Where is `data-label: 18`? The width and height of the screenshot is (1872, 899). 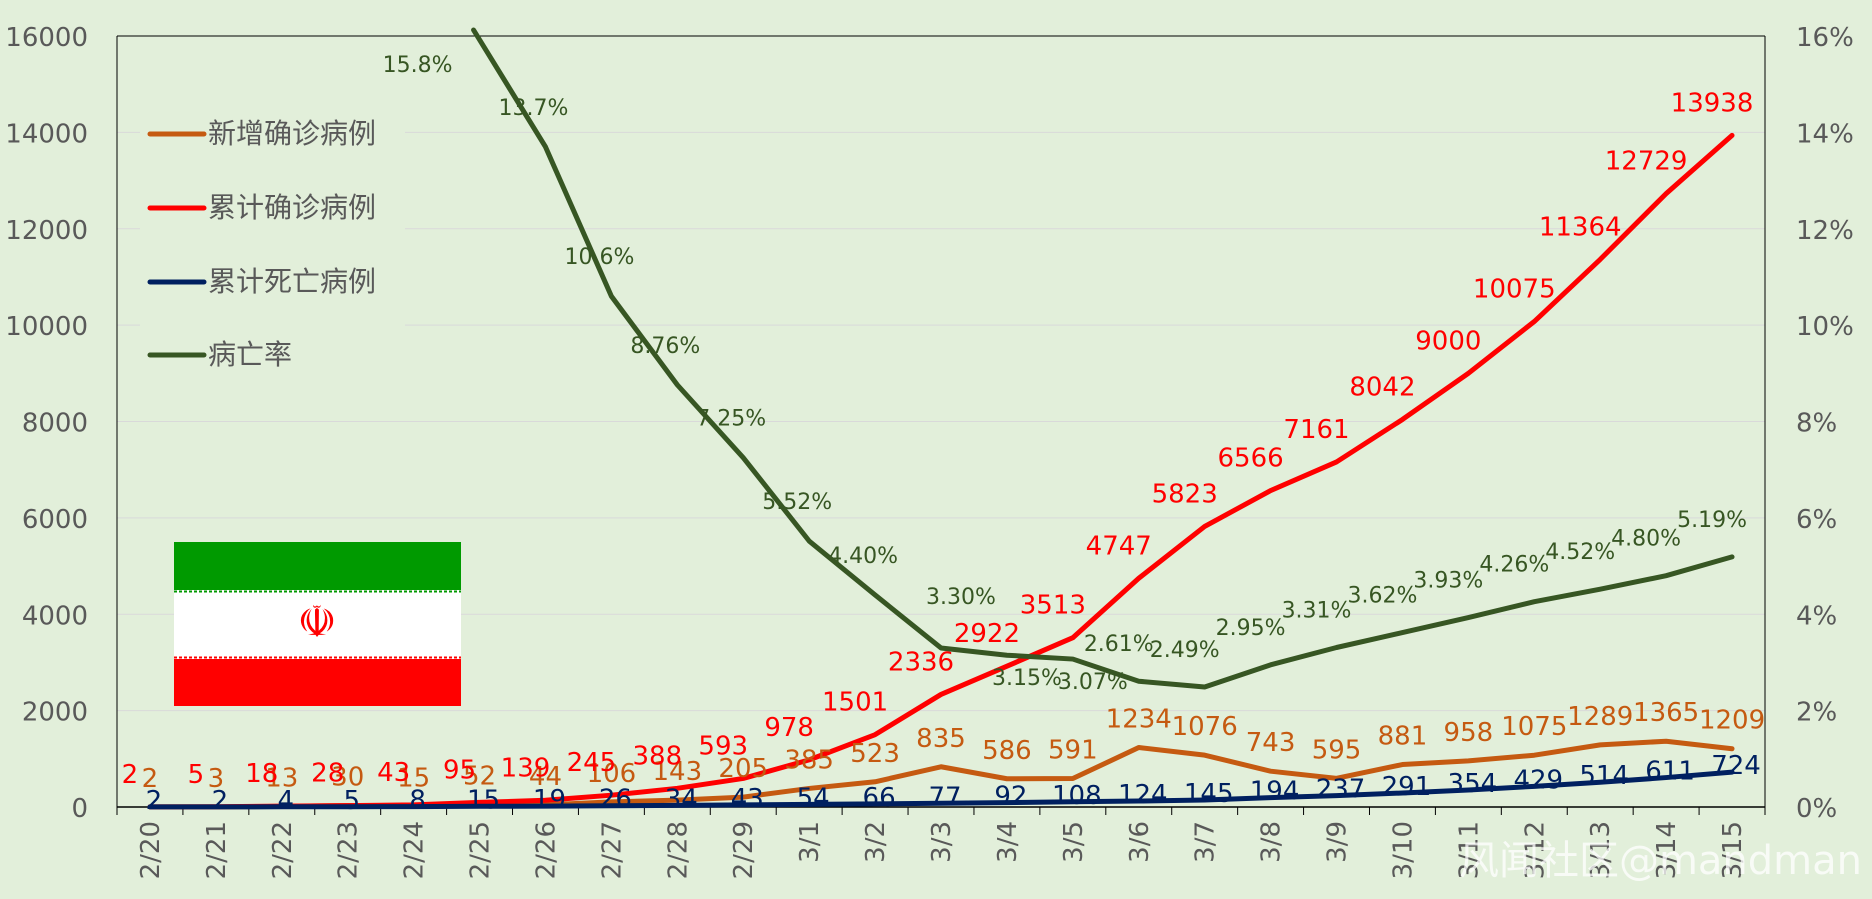 data-label: 18 is located at coordinates (261, 774).